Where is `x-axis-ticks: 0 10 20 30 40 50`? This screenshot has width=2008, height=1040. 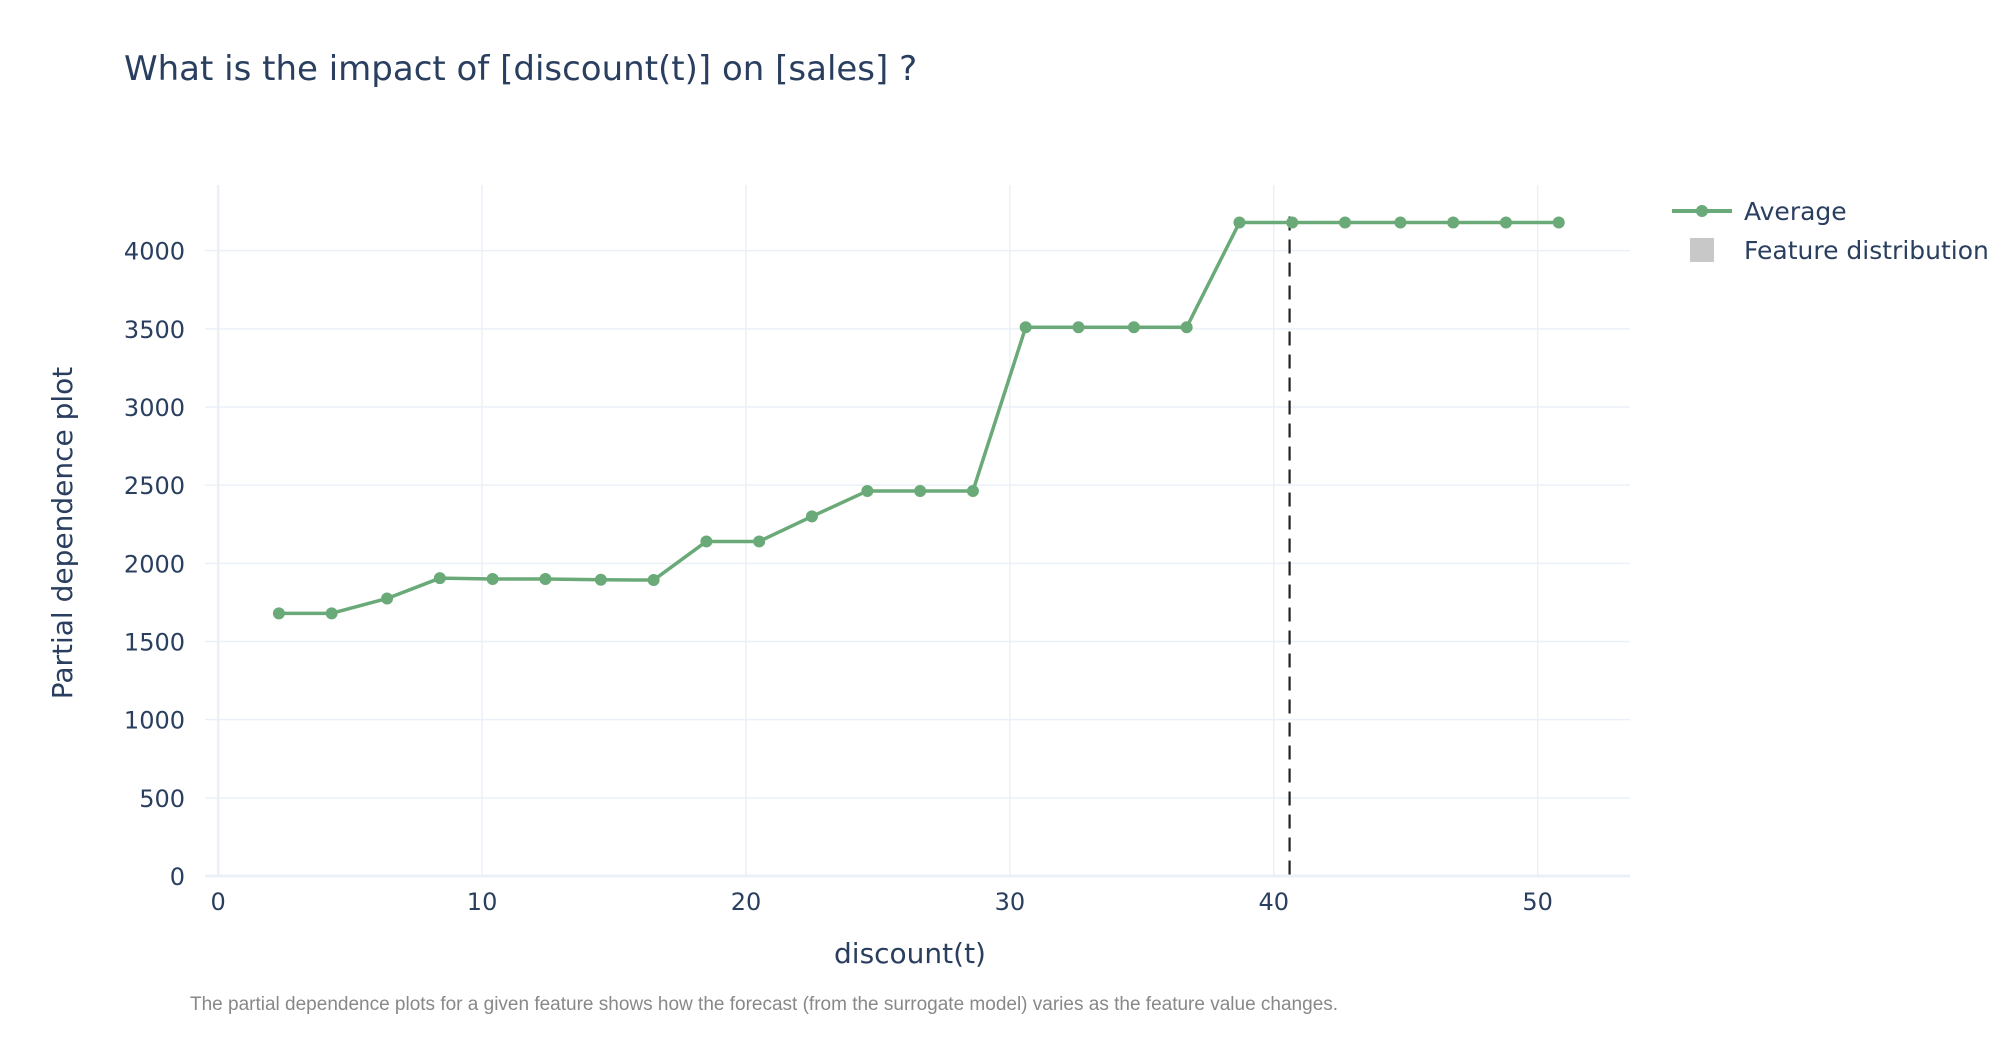
x-axis-ticks: 0 10 20 30 40 50 is located at coordinates (882, 902).